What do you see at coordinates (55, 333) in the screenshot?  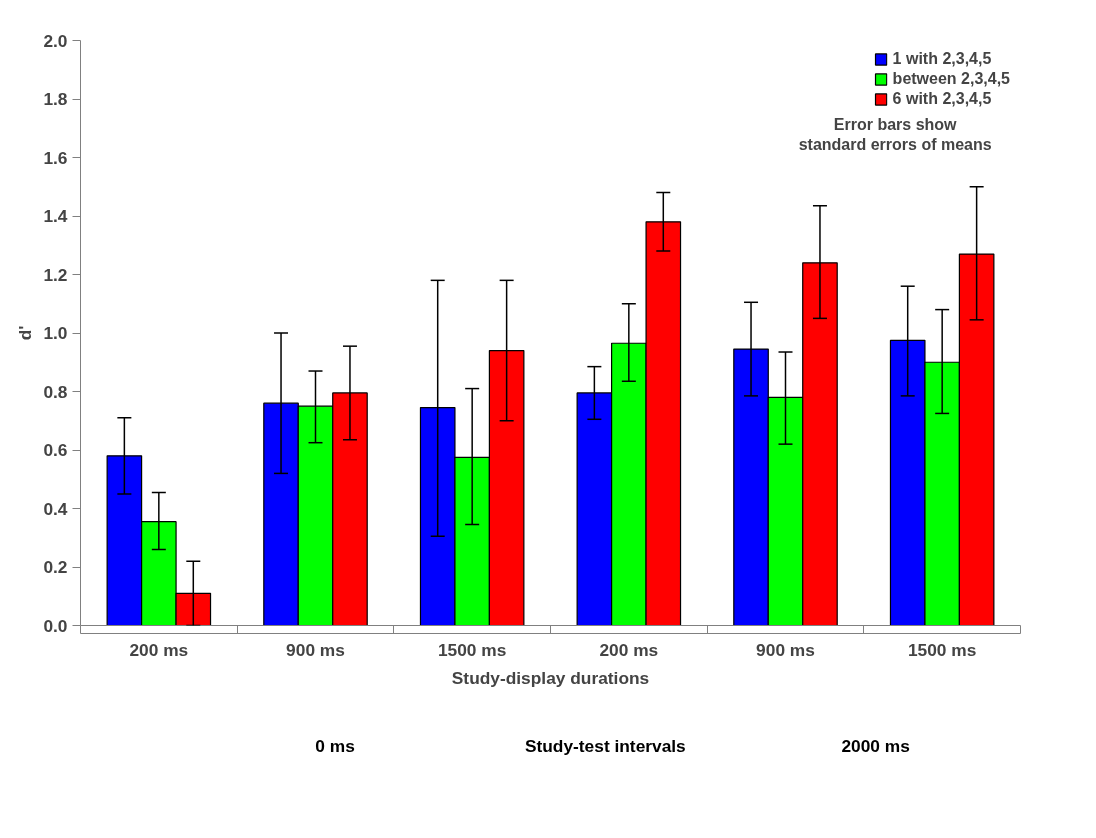 I see `y-tick-label: 1.0` at bounding box center [55, 333].